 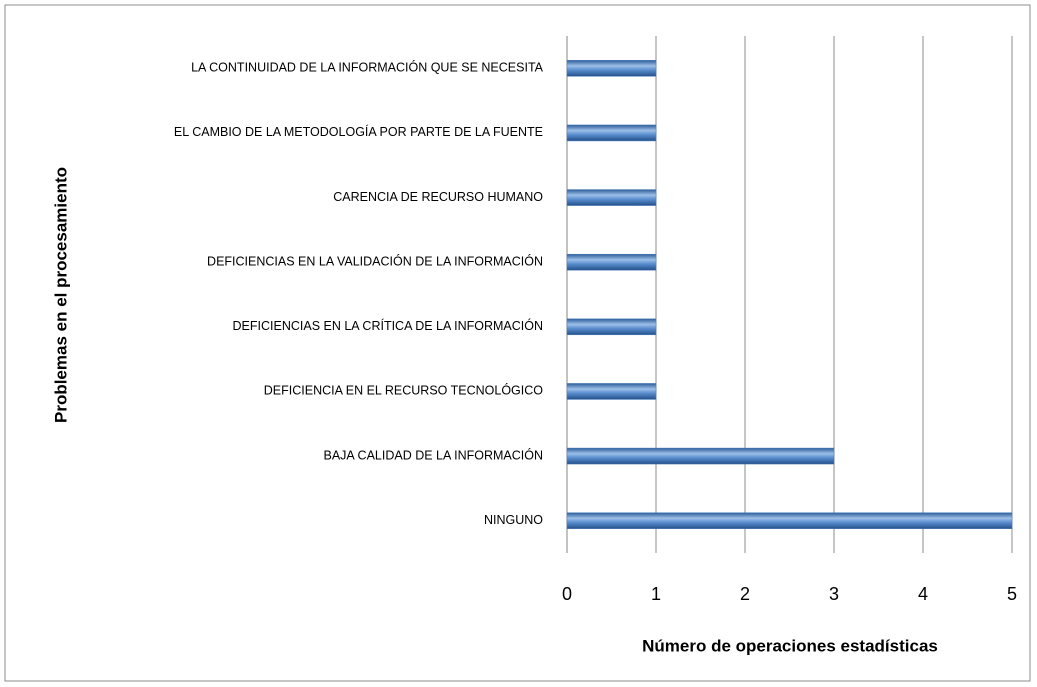 I want to click on y-tick-label: DEFICIENCIA EN EL RECURSO TECNOLÓGICO, so click(x=403, y=390).